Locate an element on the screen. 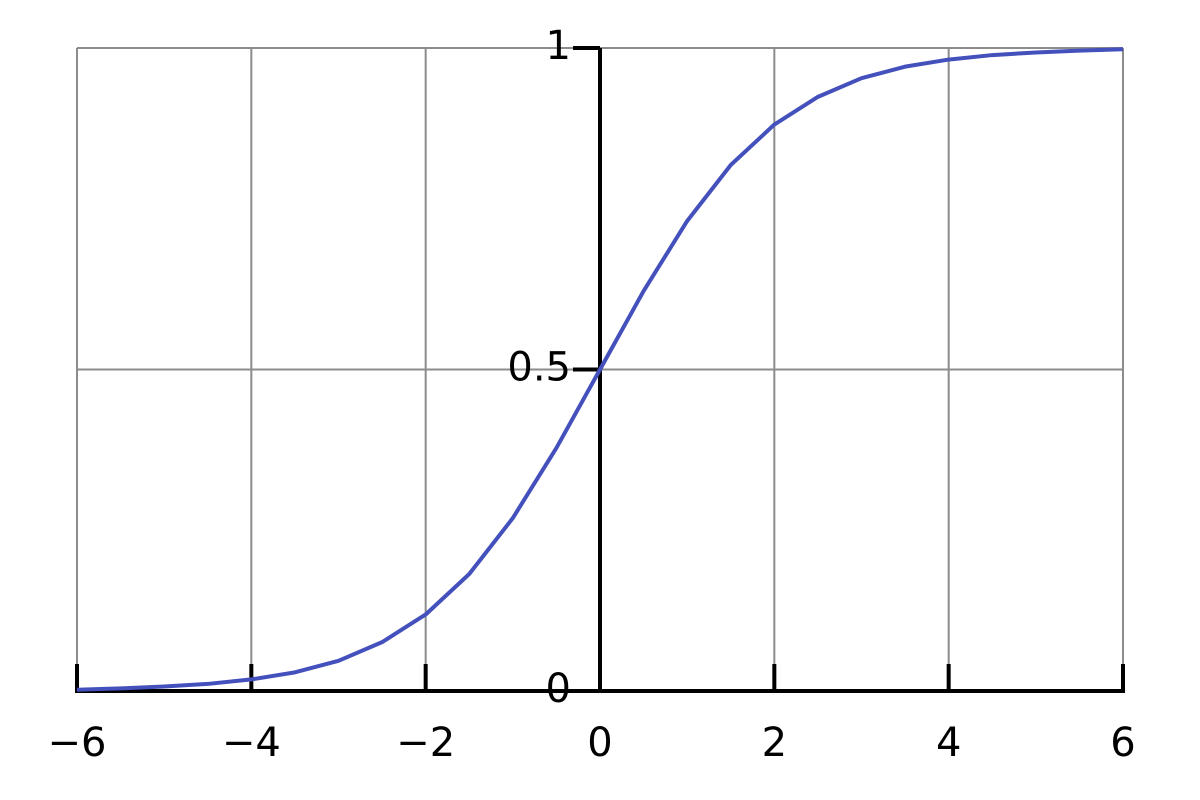 Image resolution: width=1200 pixels, height=800 pixels. x-tick-label: 4 is located at coordinates (948, 743).